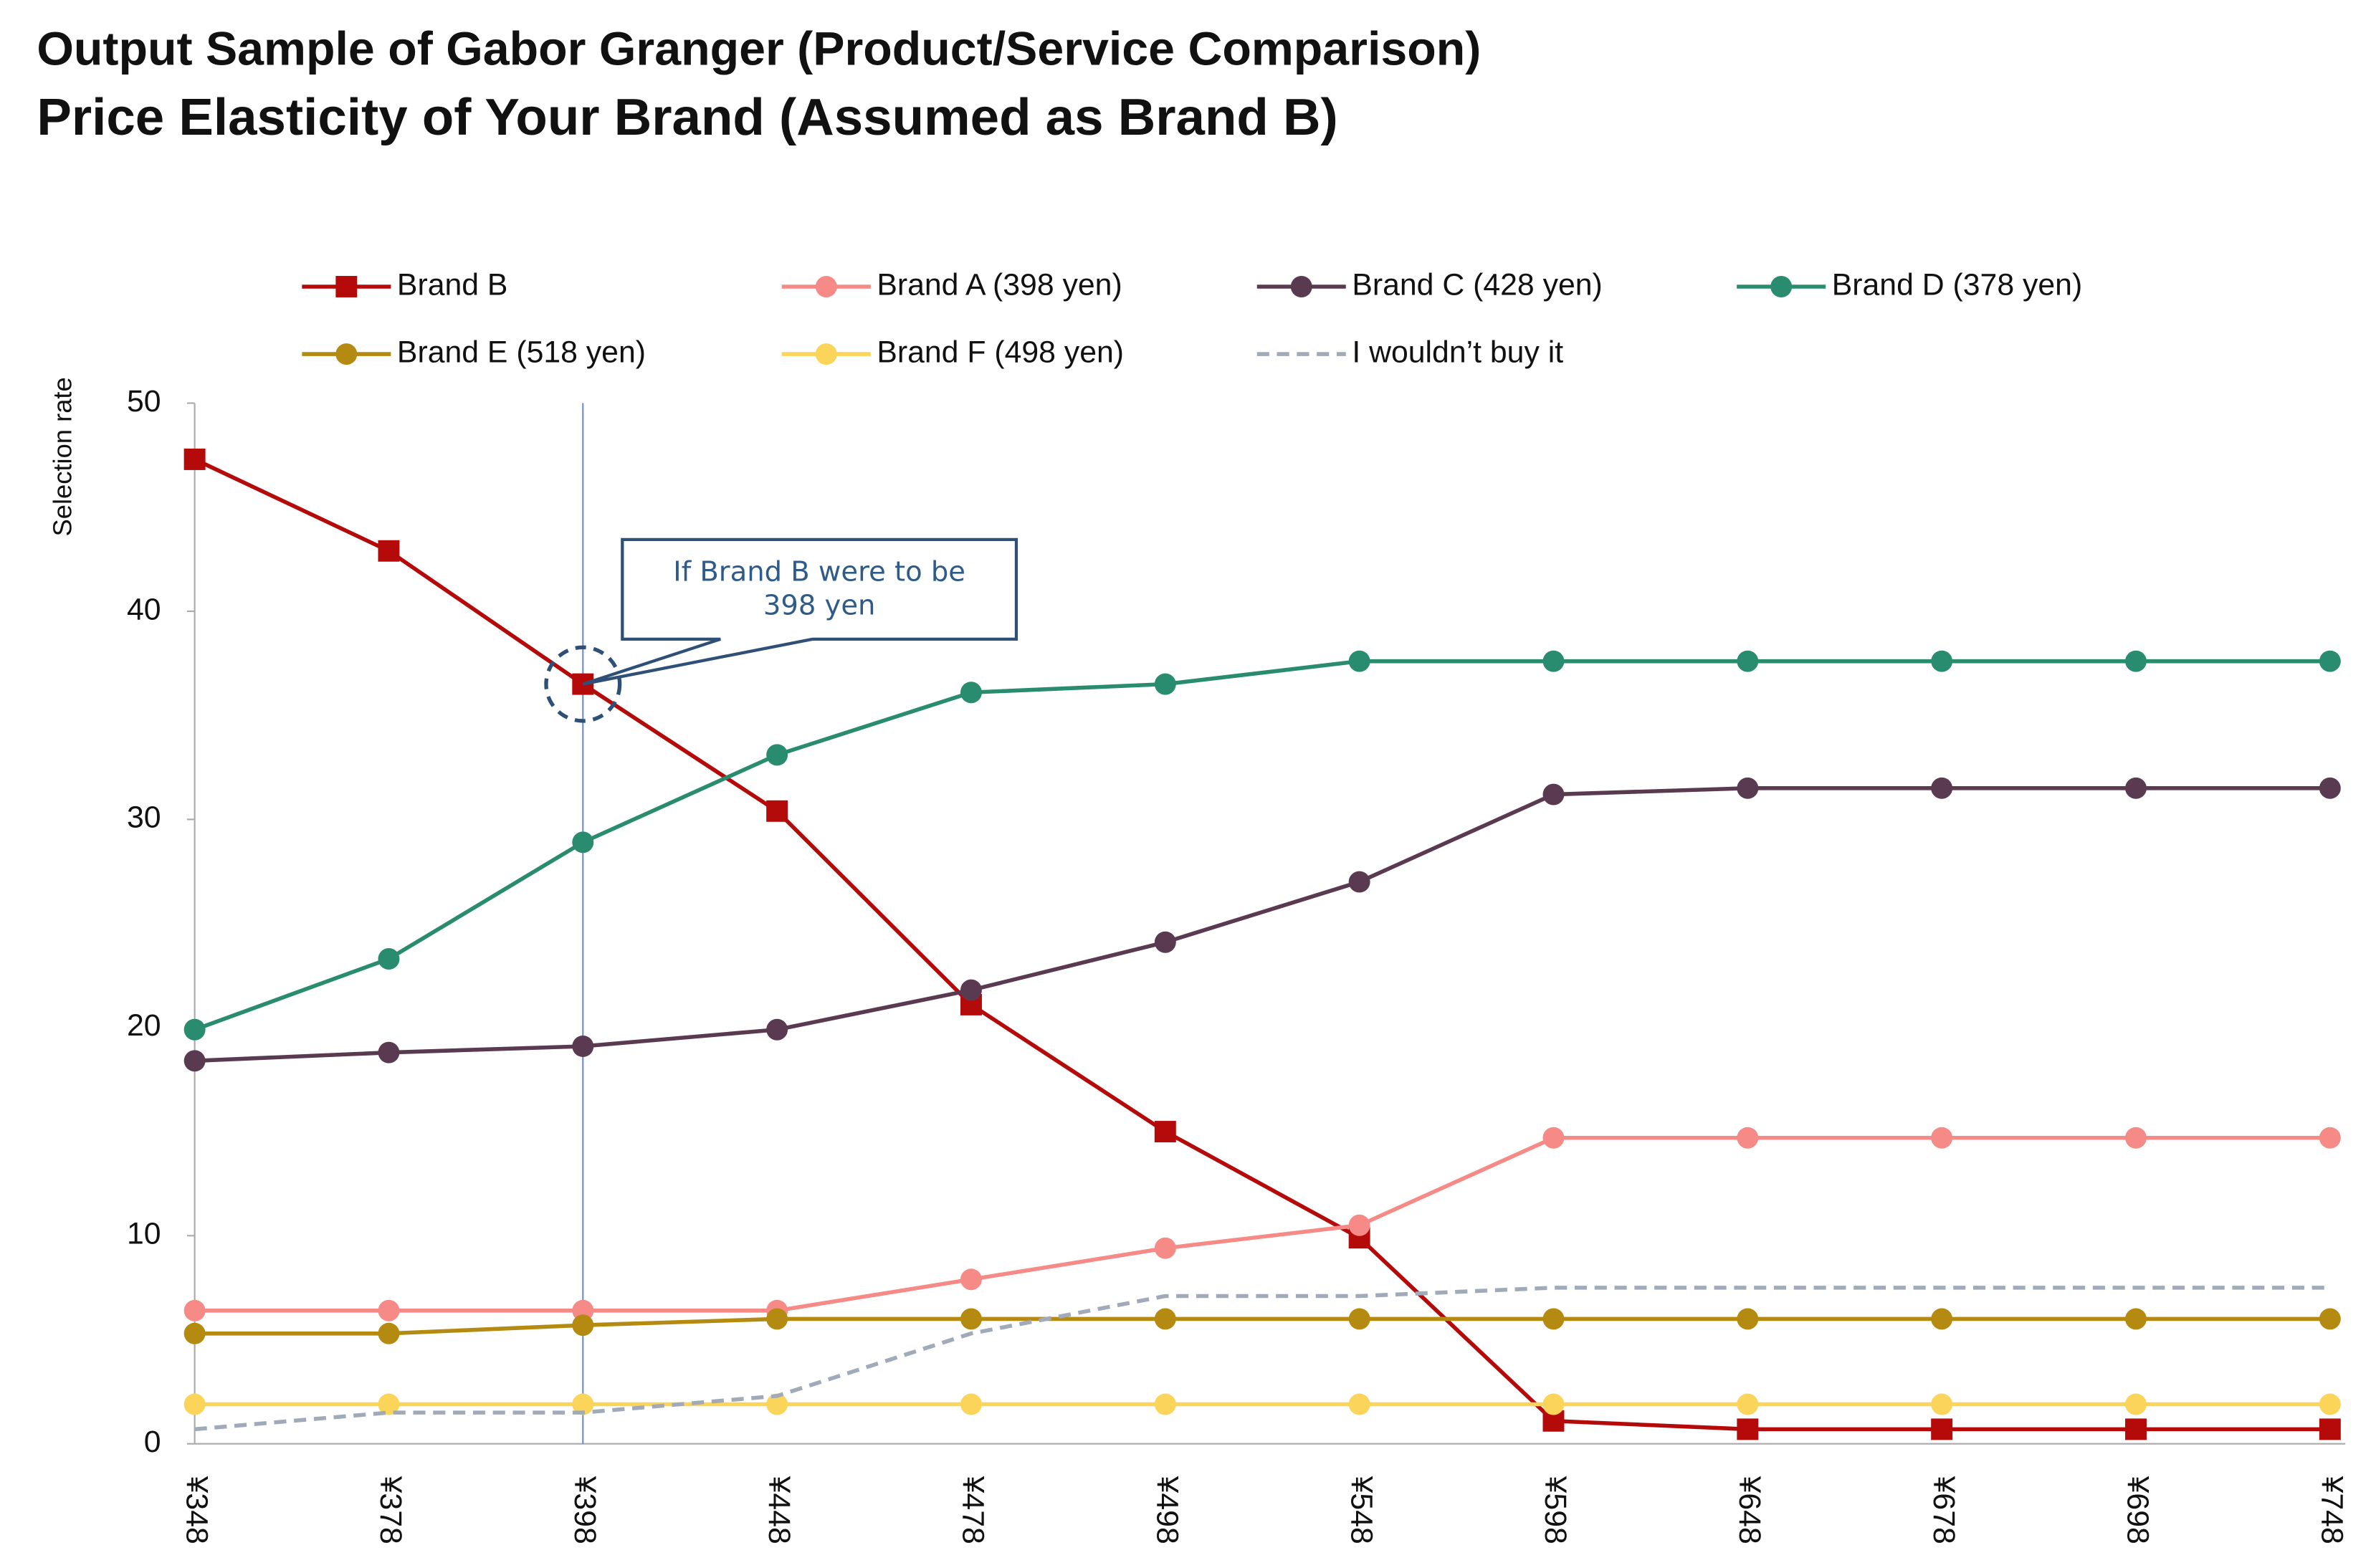 The width and height of the screenshot is (2376, 1568). What do you see at coordinates (144, 609) in the screenshot?
I see `y-tick-label: 40` at bounding box center [144, 609].